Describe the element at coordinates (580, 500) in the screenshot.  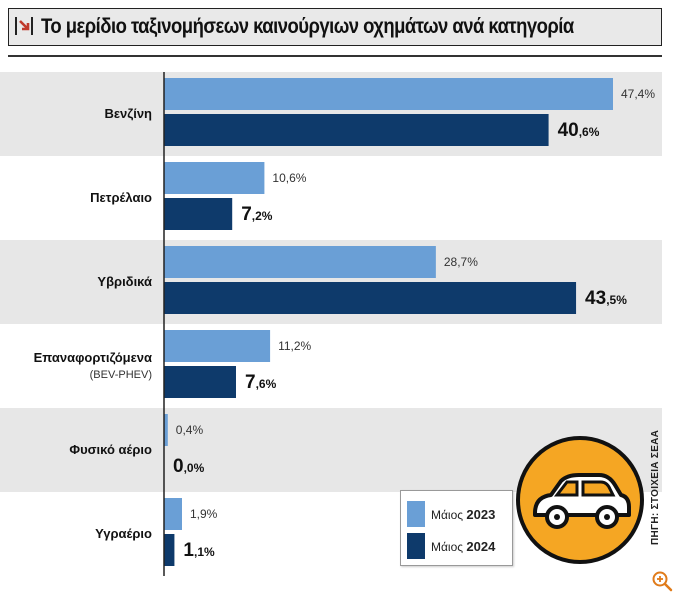
I see `car-icon` at that location.